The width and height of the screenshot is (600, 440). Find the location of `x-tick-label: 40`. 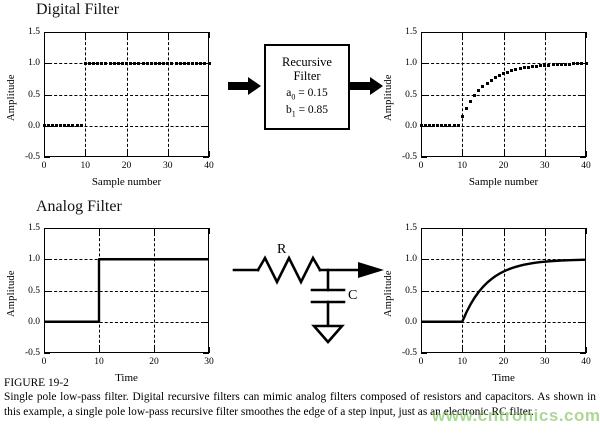

x-tick-label: 40 is located at coordinates (586, 362).